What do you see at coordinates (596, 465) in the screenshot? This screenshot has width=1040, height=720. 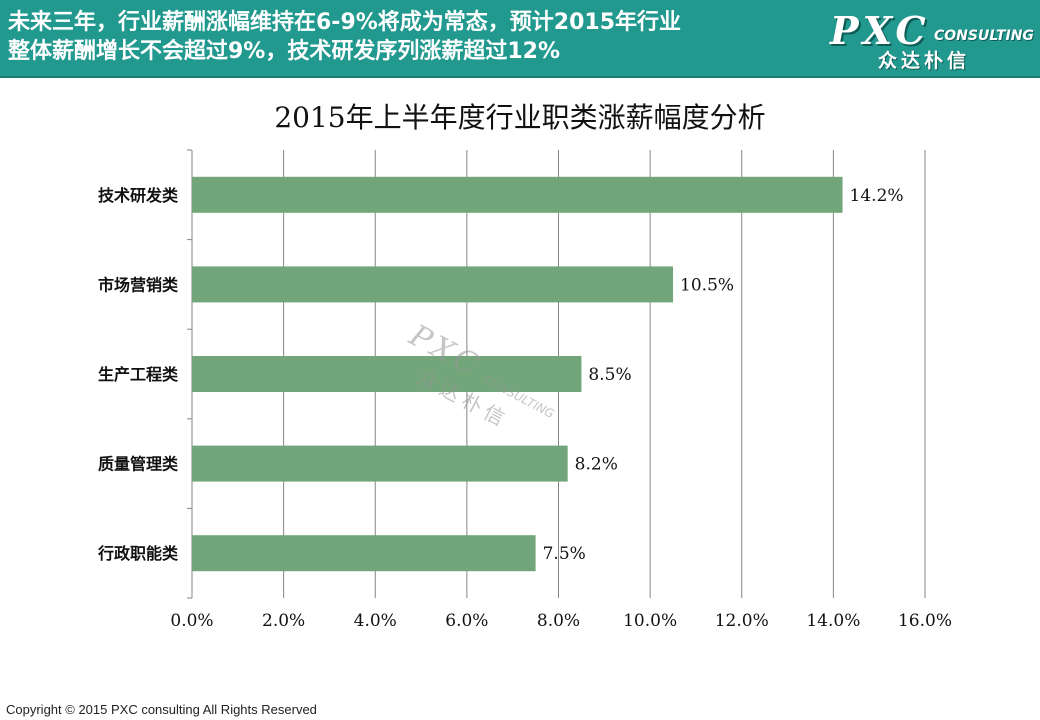 I see `data-label: 8.2%` at bounding box center [596, 465].